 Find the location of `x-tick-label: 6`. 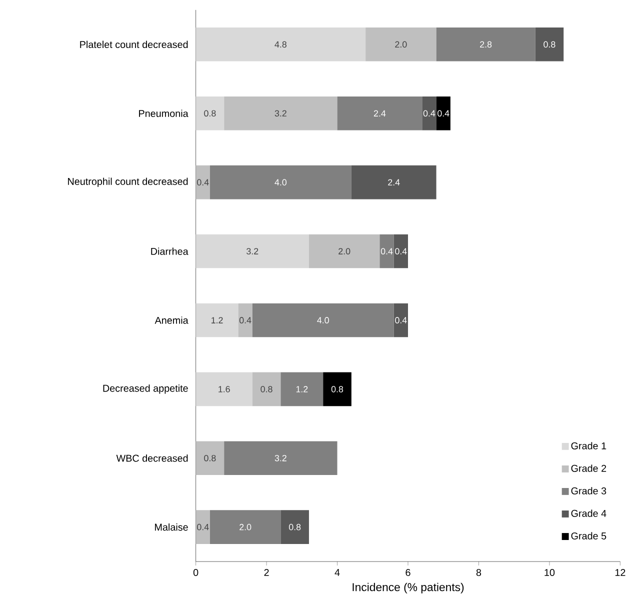

x-tick-label: 6 is located at coordinates (408, 572).